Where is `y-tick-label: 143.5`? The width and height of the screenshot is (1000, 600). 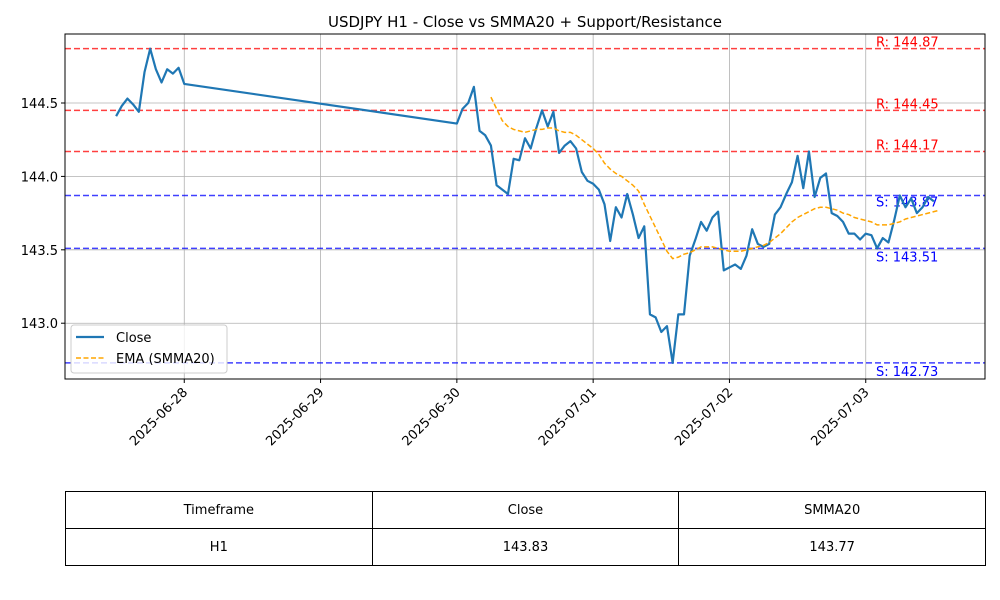
y-tick-label: 143.5 is located at coordinates (39, 251).